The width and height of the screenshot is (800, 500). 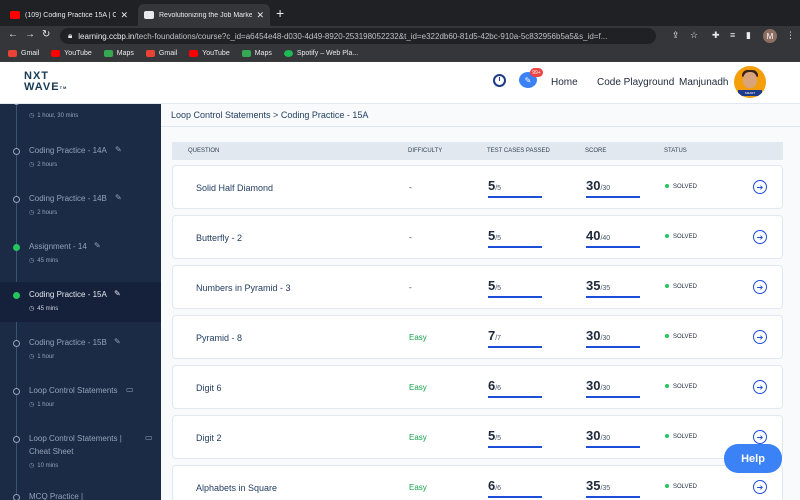 I want to click on menu-dots-icon: ⋮, so click(x=790, y=35).